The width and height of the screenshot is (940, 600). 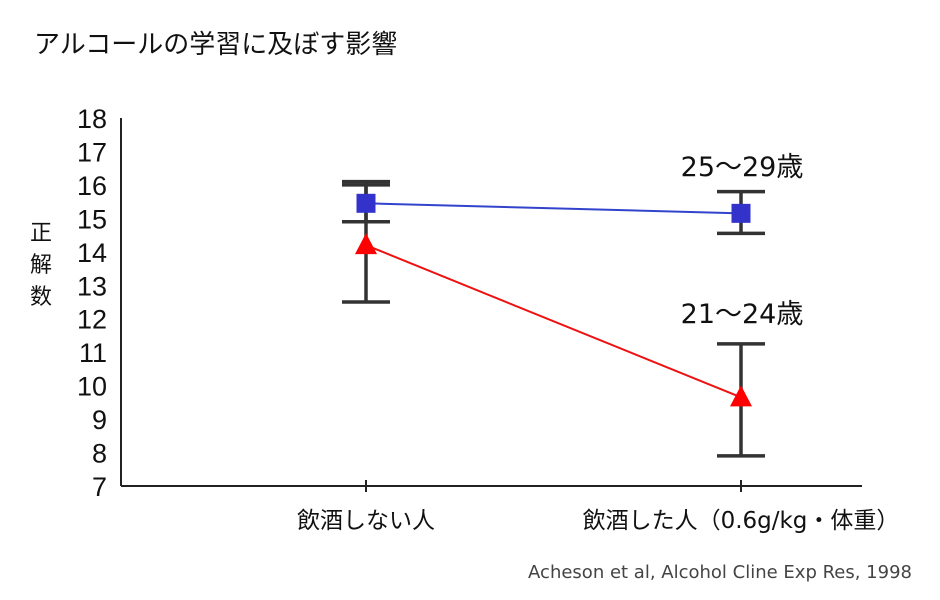 What do you see at coordinates (742, 167) in the screenshot?
I see `series-label: 25〜29歳` at bounding box center [742, 167].